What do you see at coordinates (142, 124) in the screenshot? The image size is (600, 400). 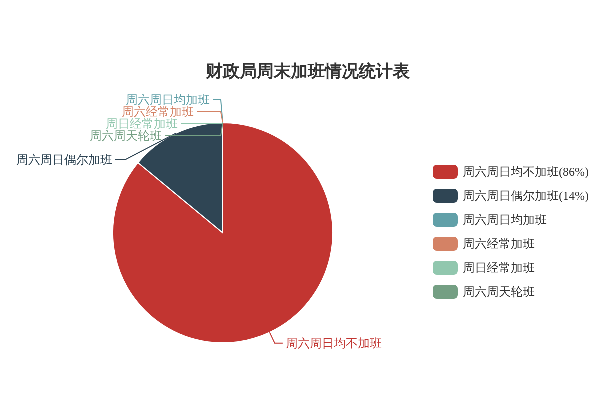 I see `text: 周日经常加班` at bounding box center [142, 124].